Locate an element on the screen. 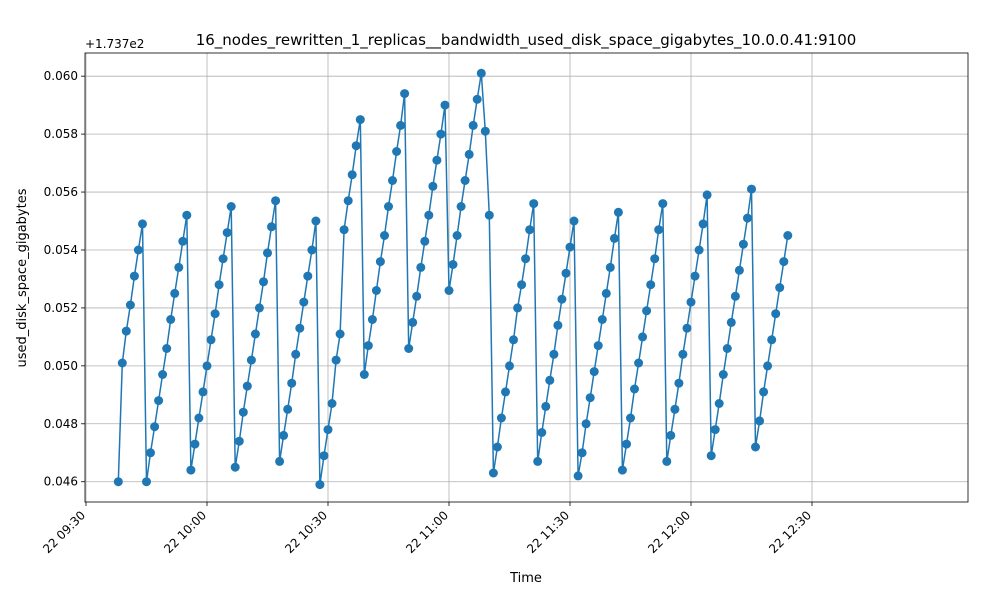  y-tick-label: 0.056 is located at coordinates (61, 192).